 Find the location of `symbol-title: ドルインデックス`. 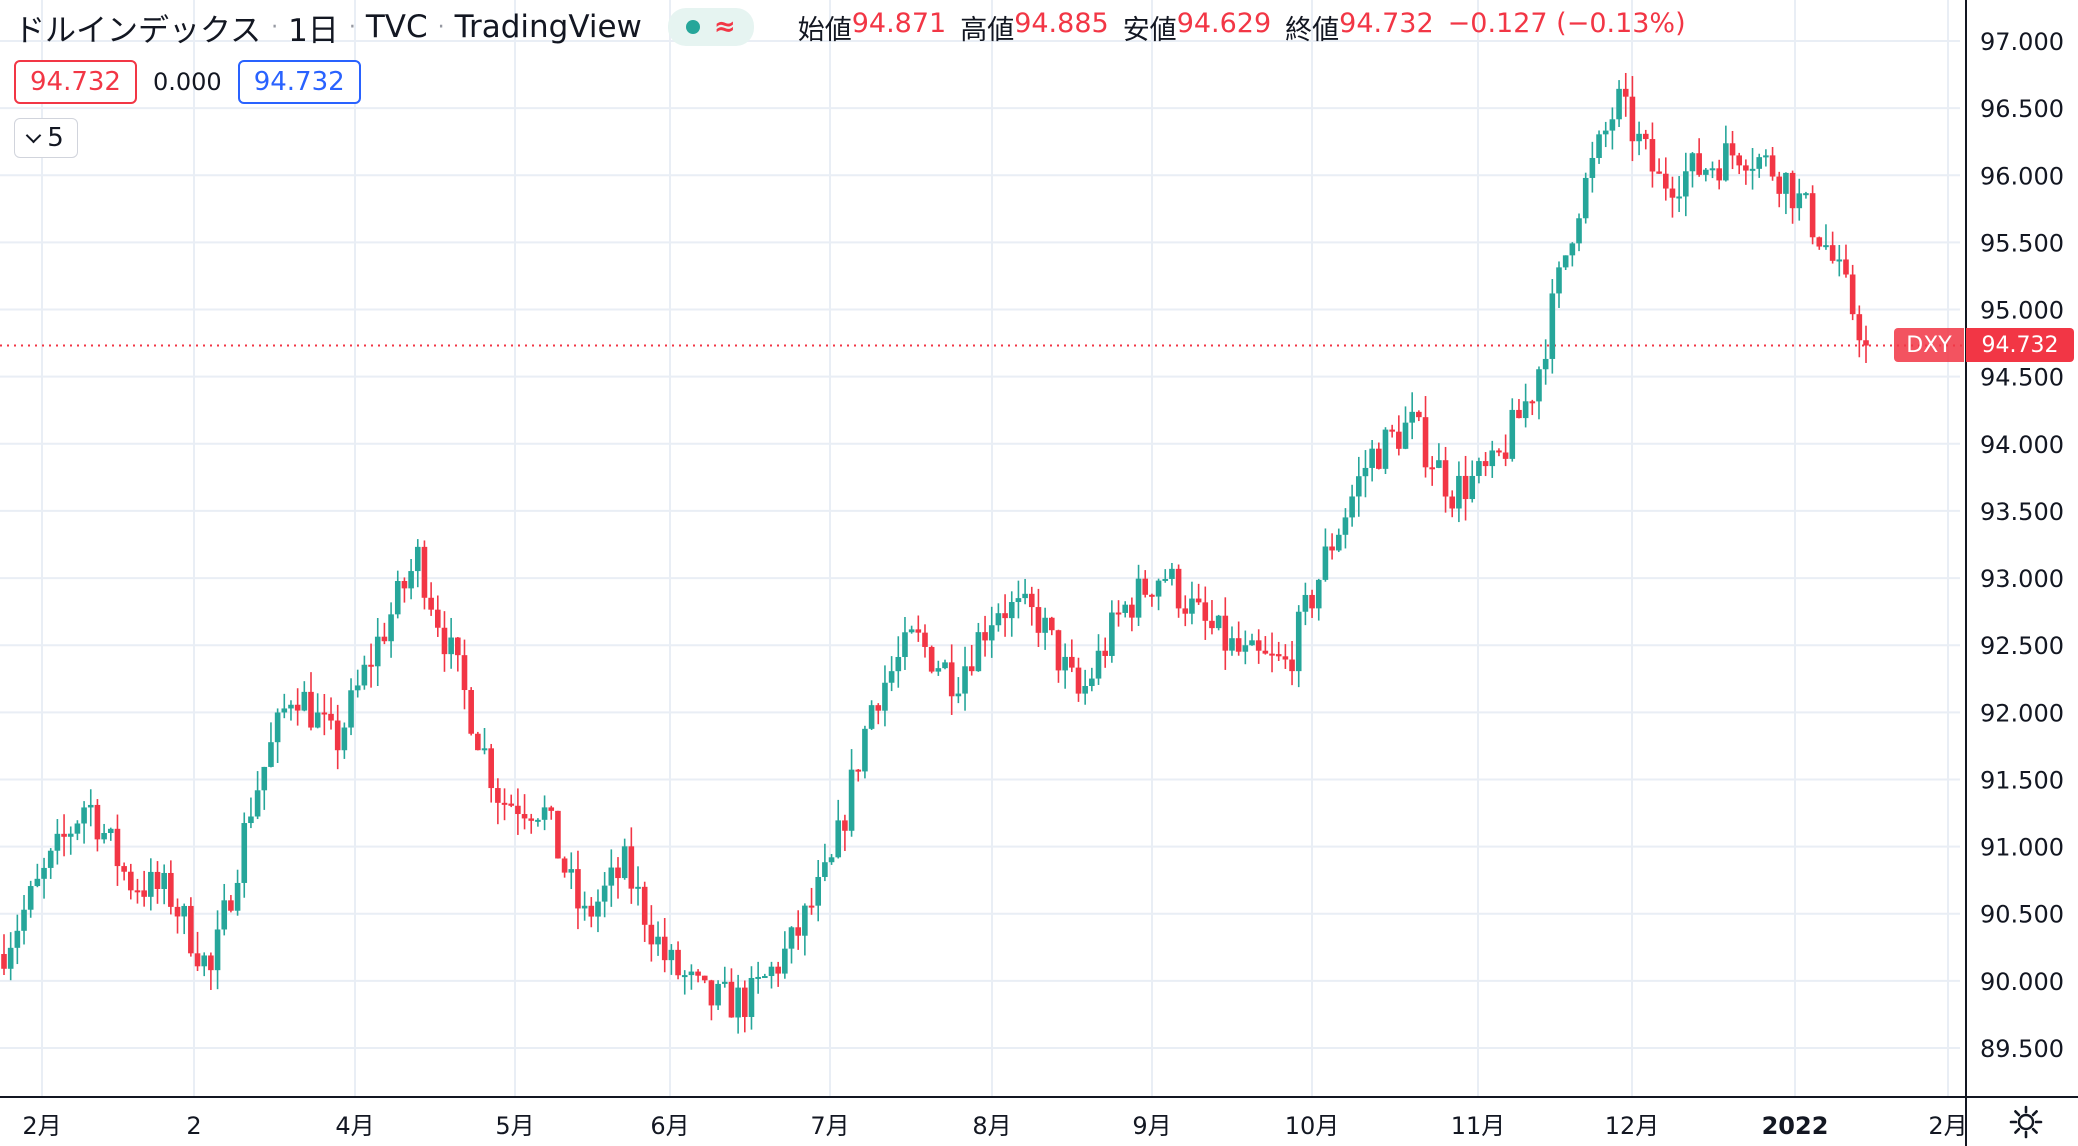

symbol-title: ドルインデックス is located at coordinates (138, 30).